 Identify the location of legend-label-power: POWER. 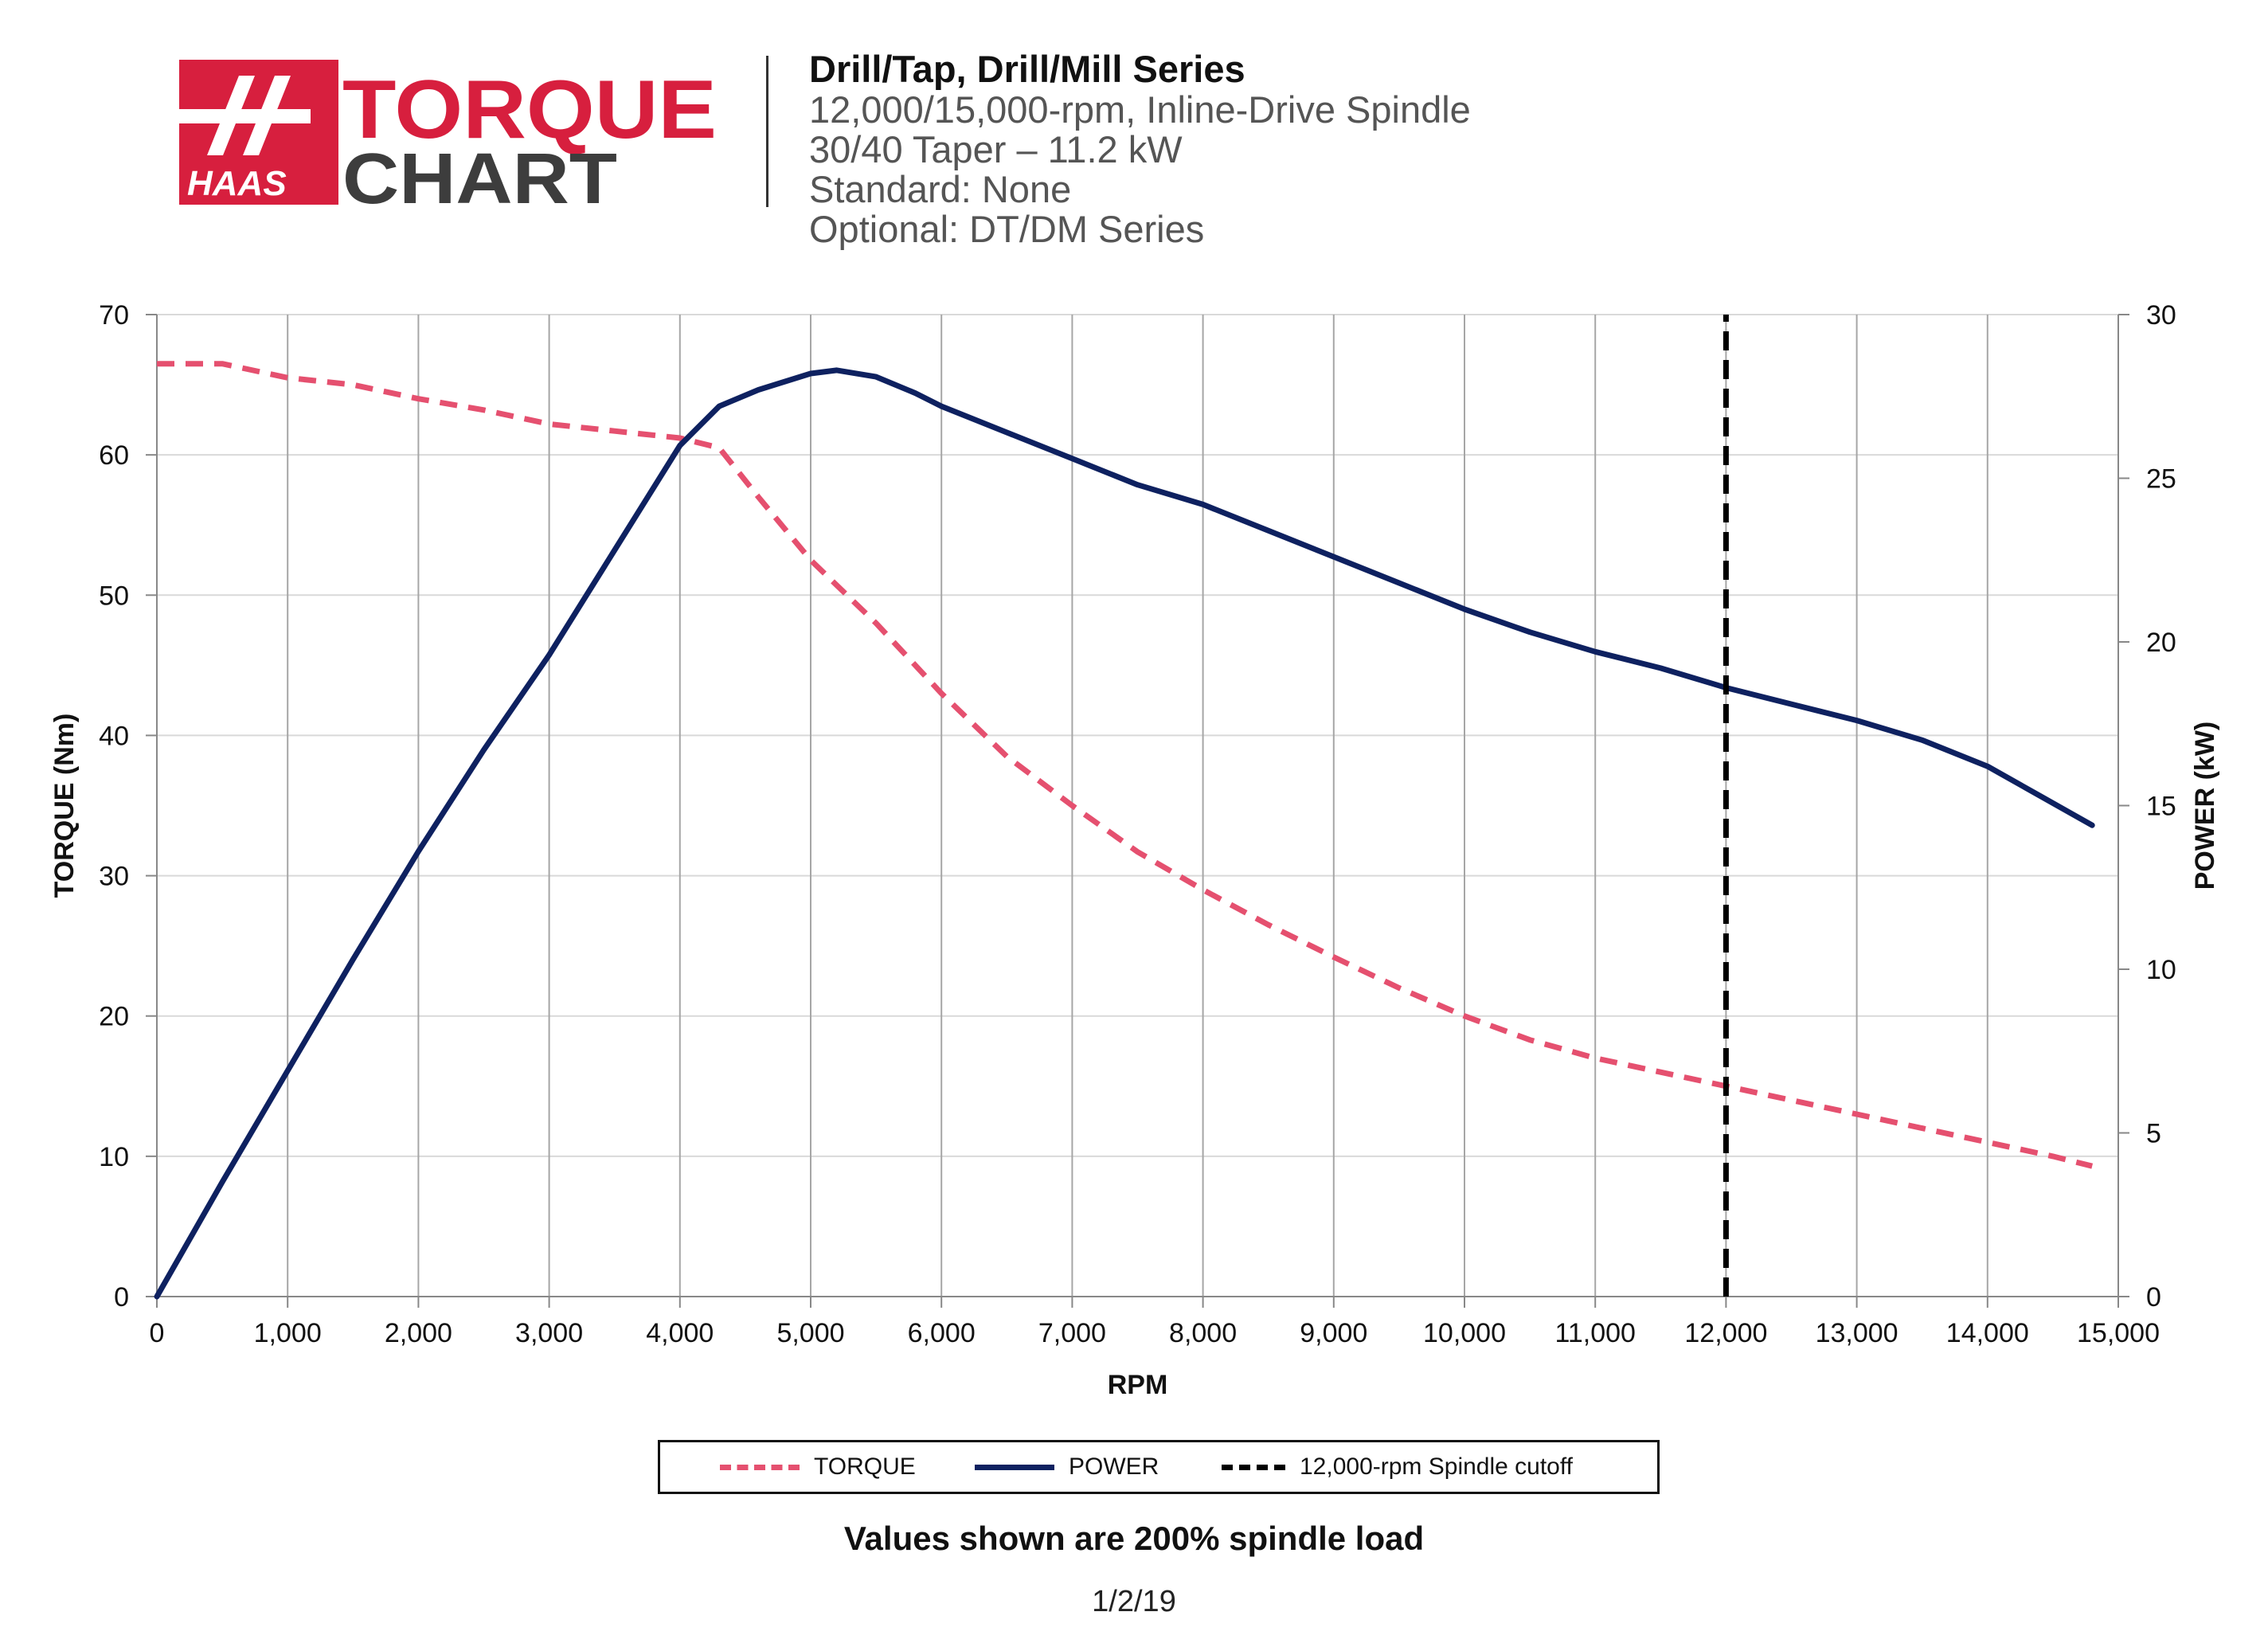
(1114, 1466).